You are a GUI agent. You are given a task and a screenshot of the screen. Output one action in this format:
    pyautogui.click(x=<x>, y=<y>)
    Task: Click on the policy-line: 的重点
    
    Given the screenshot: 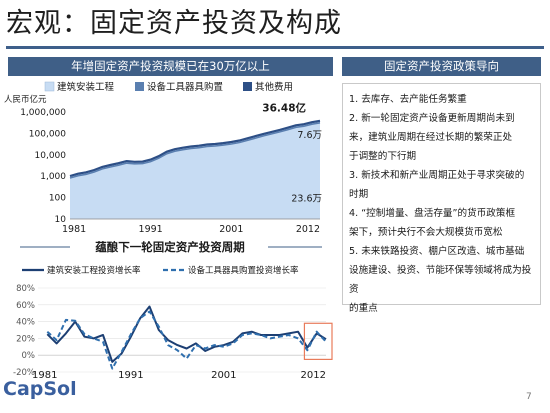 What is the action you would take?
    pyautogui.click(x=363, y=308)
    